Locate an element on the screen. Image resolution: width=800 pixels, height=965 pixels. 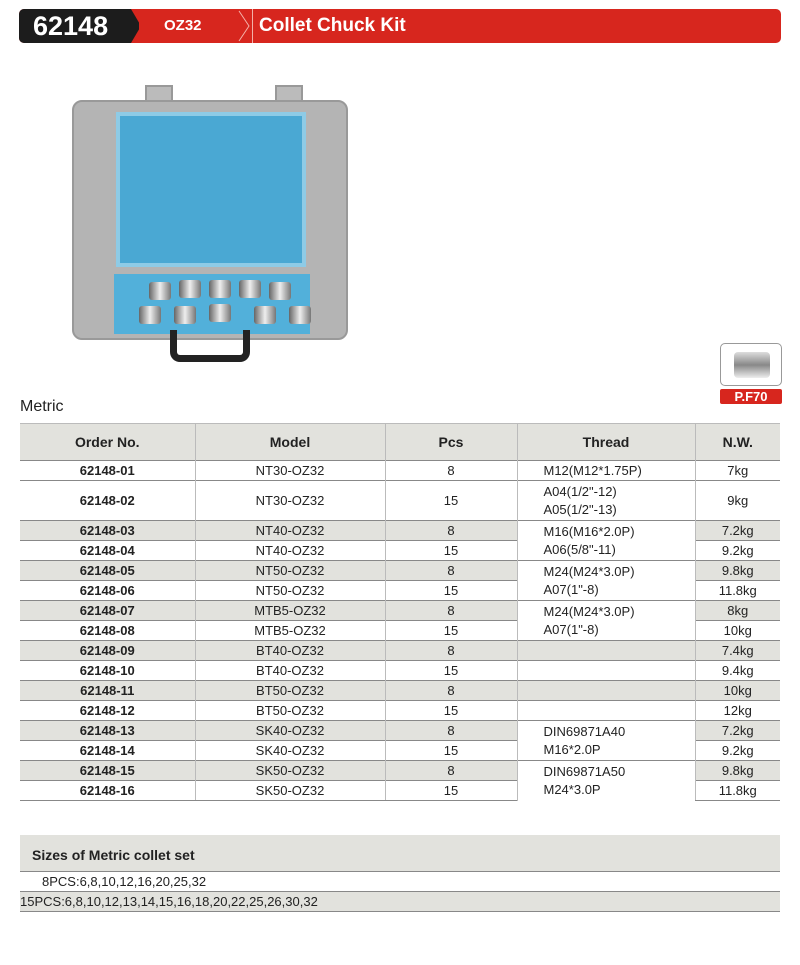
net-weight: 9kg is located at coordinates (737, 500).